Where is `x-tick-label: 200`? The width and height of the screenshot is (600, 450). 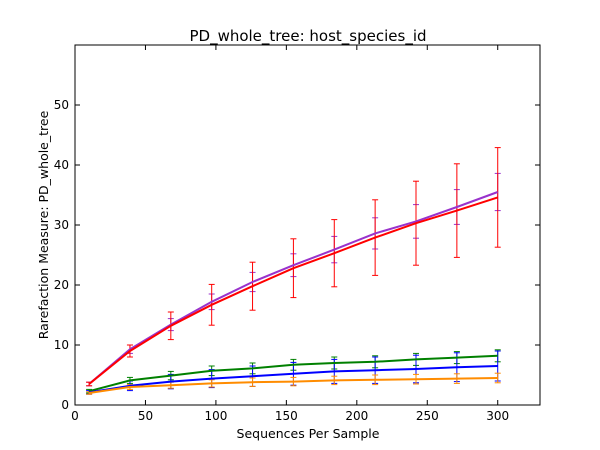 x-tick-label: 200 is located at coordinates (356, 416).